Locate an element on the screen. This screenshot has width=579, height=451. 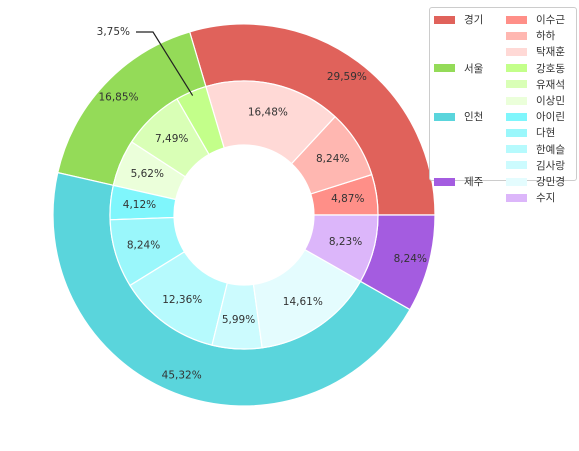
legend-inner-6: 이상민 is located at coordinates (535, 100).